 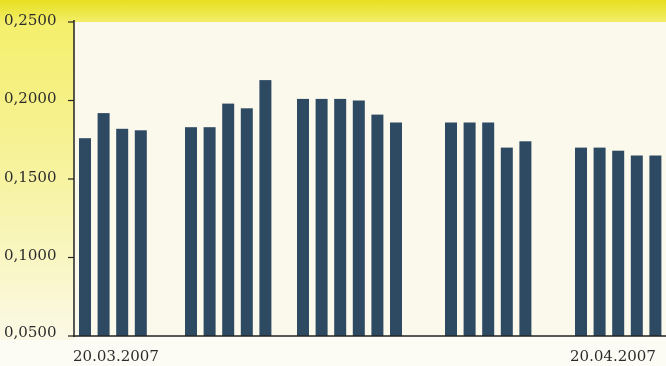 I want to click on x-tick-label: 20.03.2007, so click(x=116, y=356).